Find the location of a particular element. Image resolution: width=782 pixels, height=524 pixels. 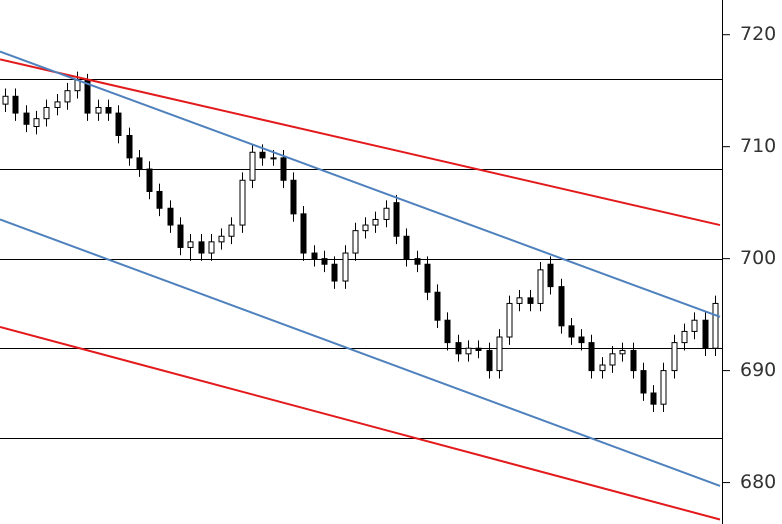

y-tick-label: 710 is located at coordinates (758, 146).